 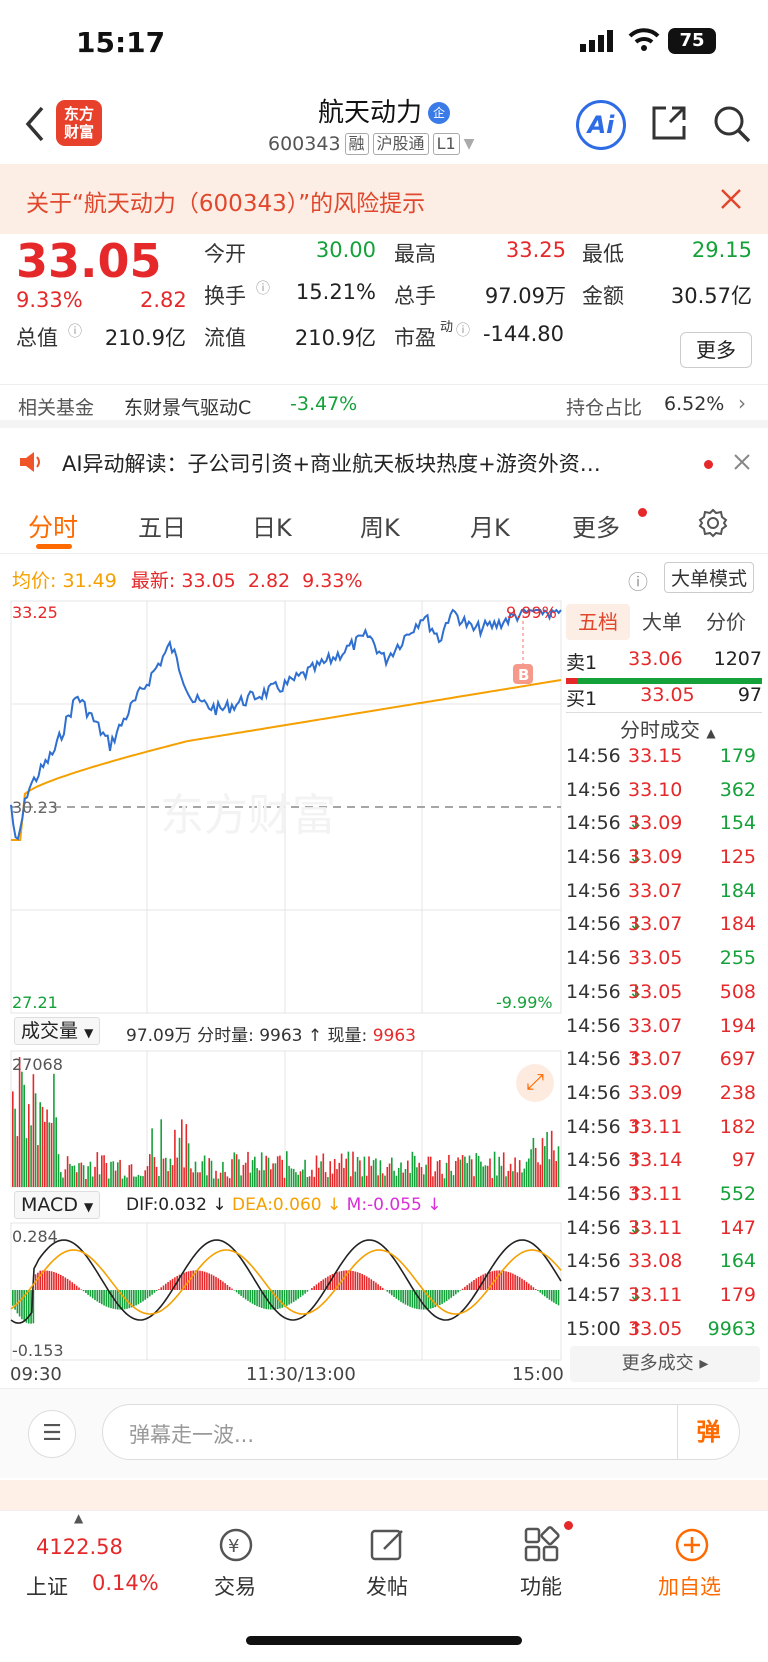 What do you see at coordinates (638, 582) in the screenshot?
I see `help-icon: ⓘ` at bounding box center [638, 582].